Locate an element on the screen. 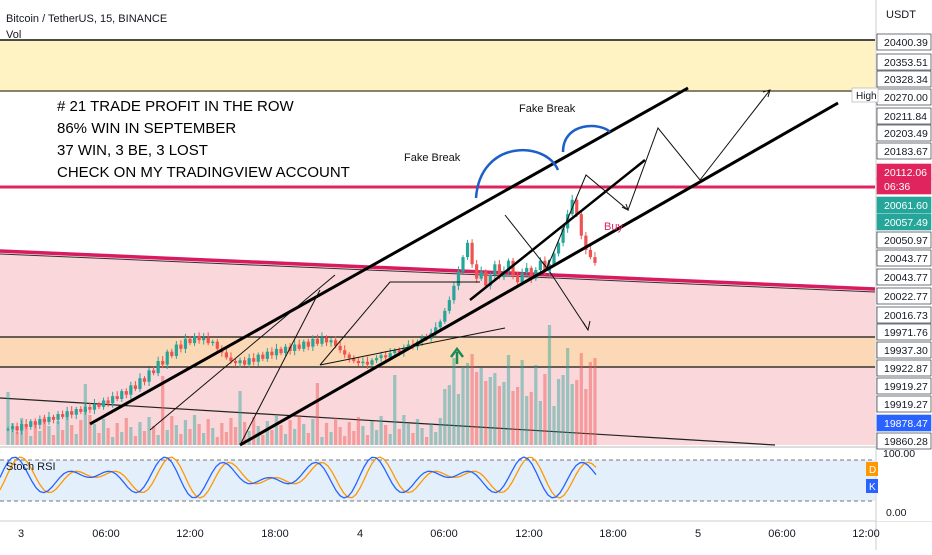 The image size is (932, 555). stoch-d-badge is located at coordinates (872, 469).